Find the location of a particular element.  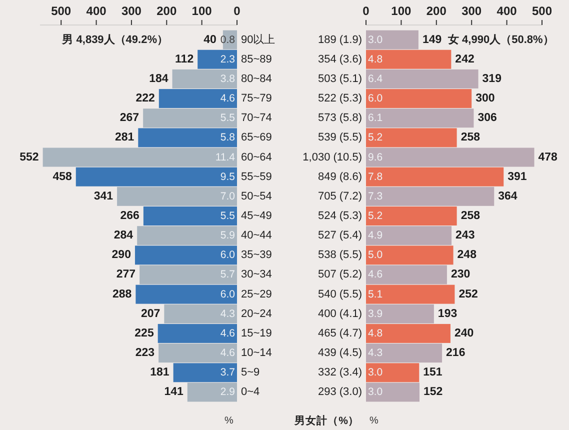

data-label: 478 is located at coordinates (548, 157).